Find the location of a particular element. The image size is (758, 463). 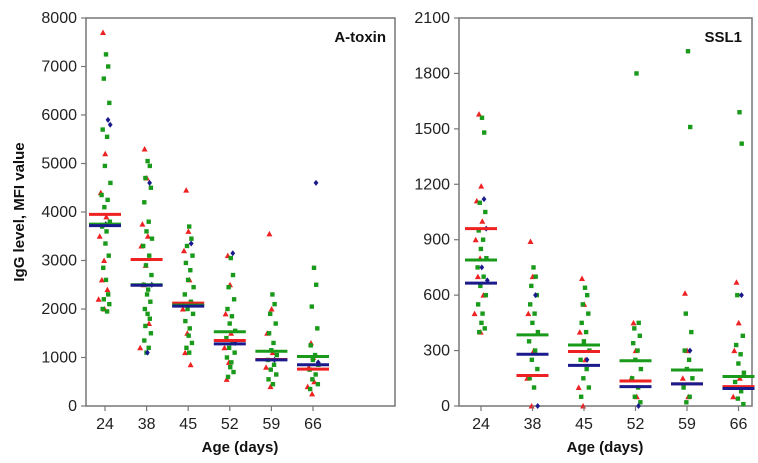

y-tick-label: 600 is located at coordinates (436, 295).